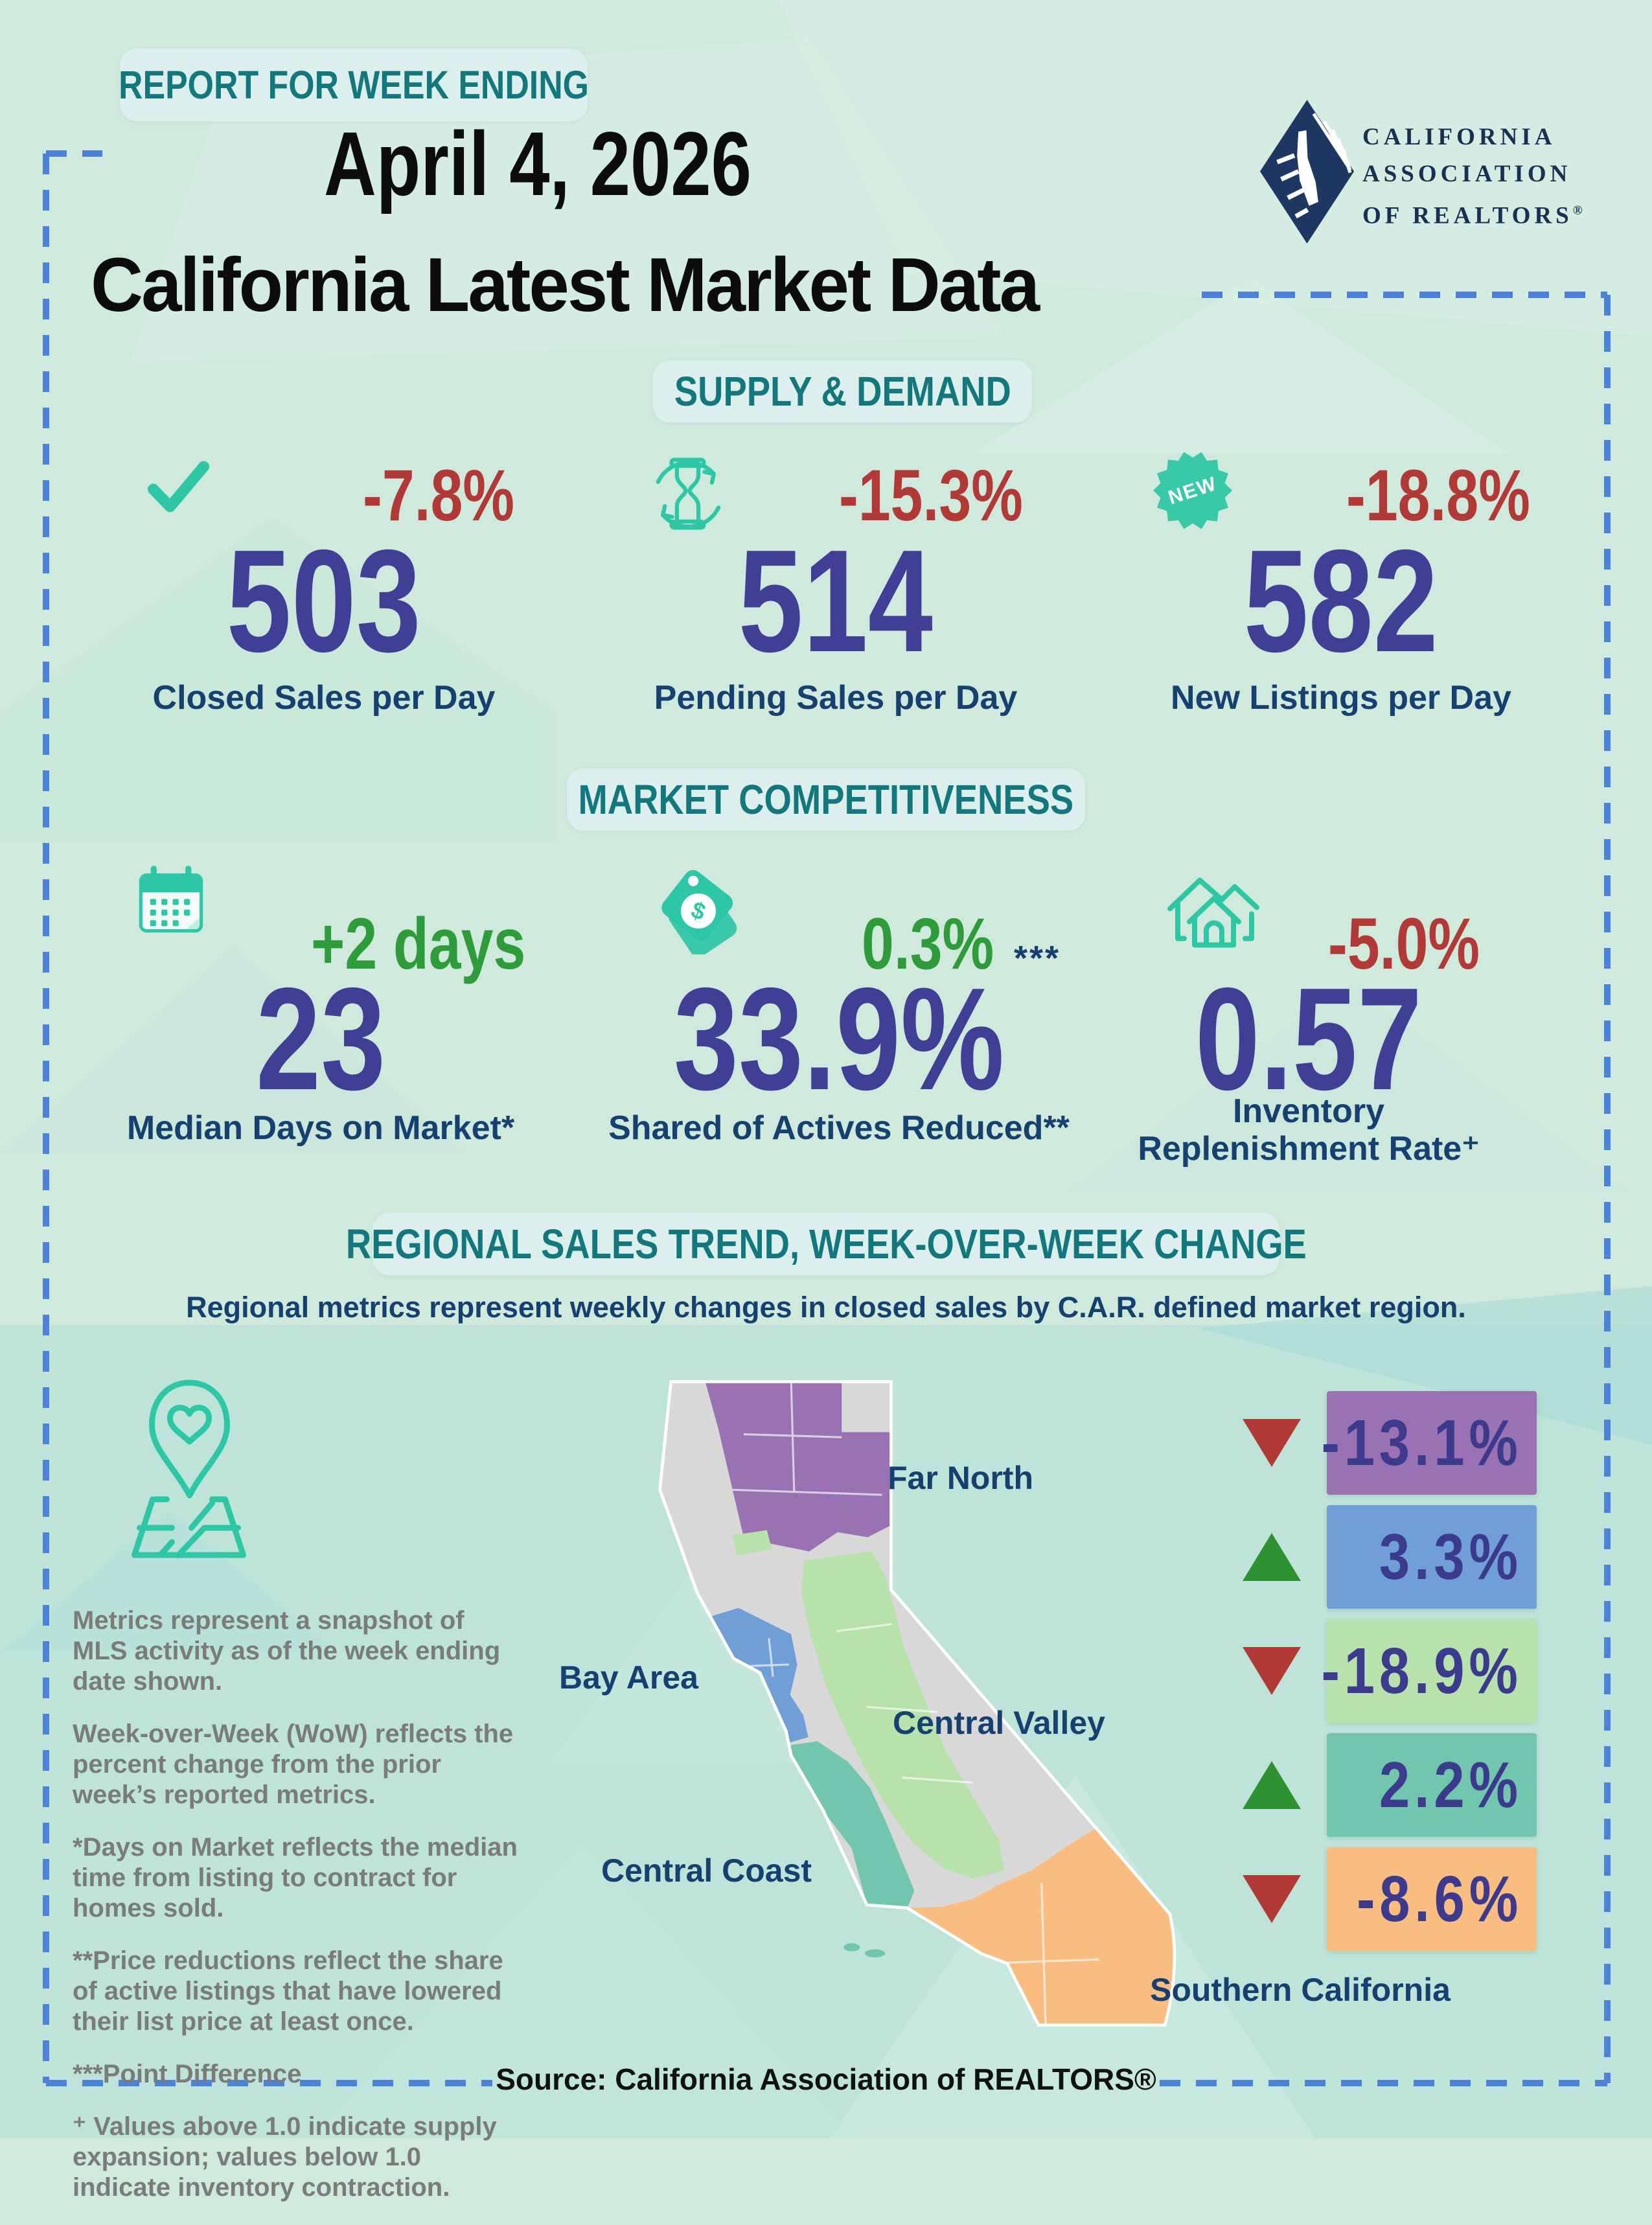  I want to click on price-tags-icon: $, so click(699, 912).